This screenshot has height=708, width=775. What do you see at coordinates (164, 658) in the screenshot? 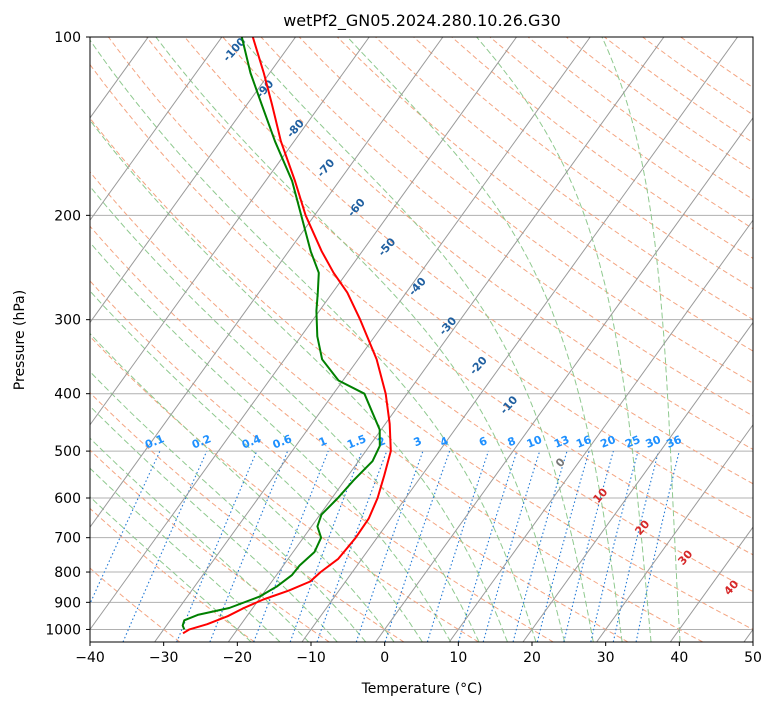
I see `x-tick-label: −30` at bounding box center [164, 658].